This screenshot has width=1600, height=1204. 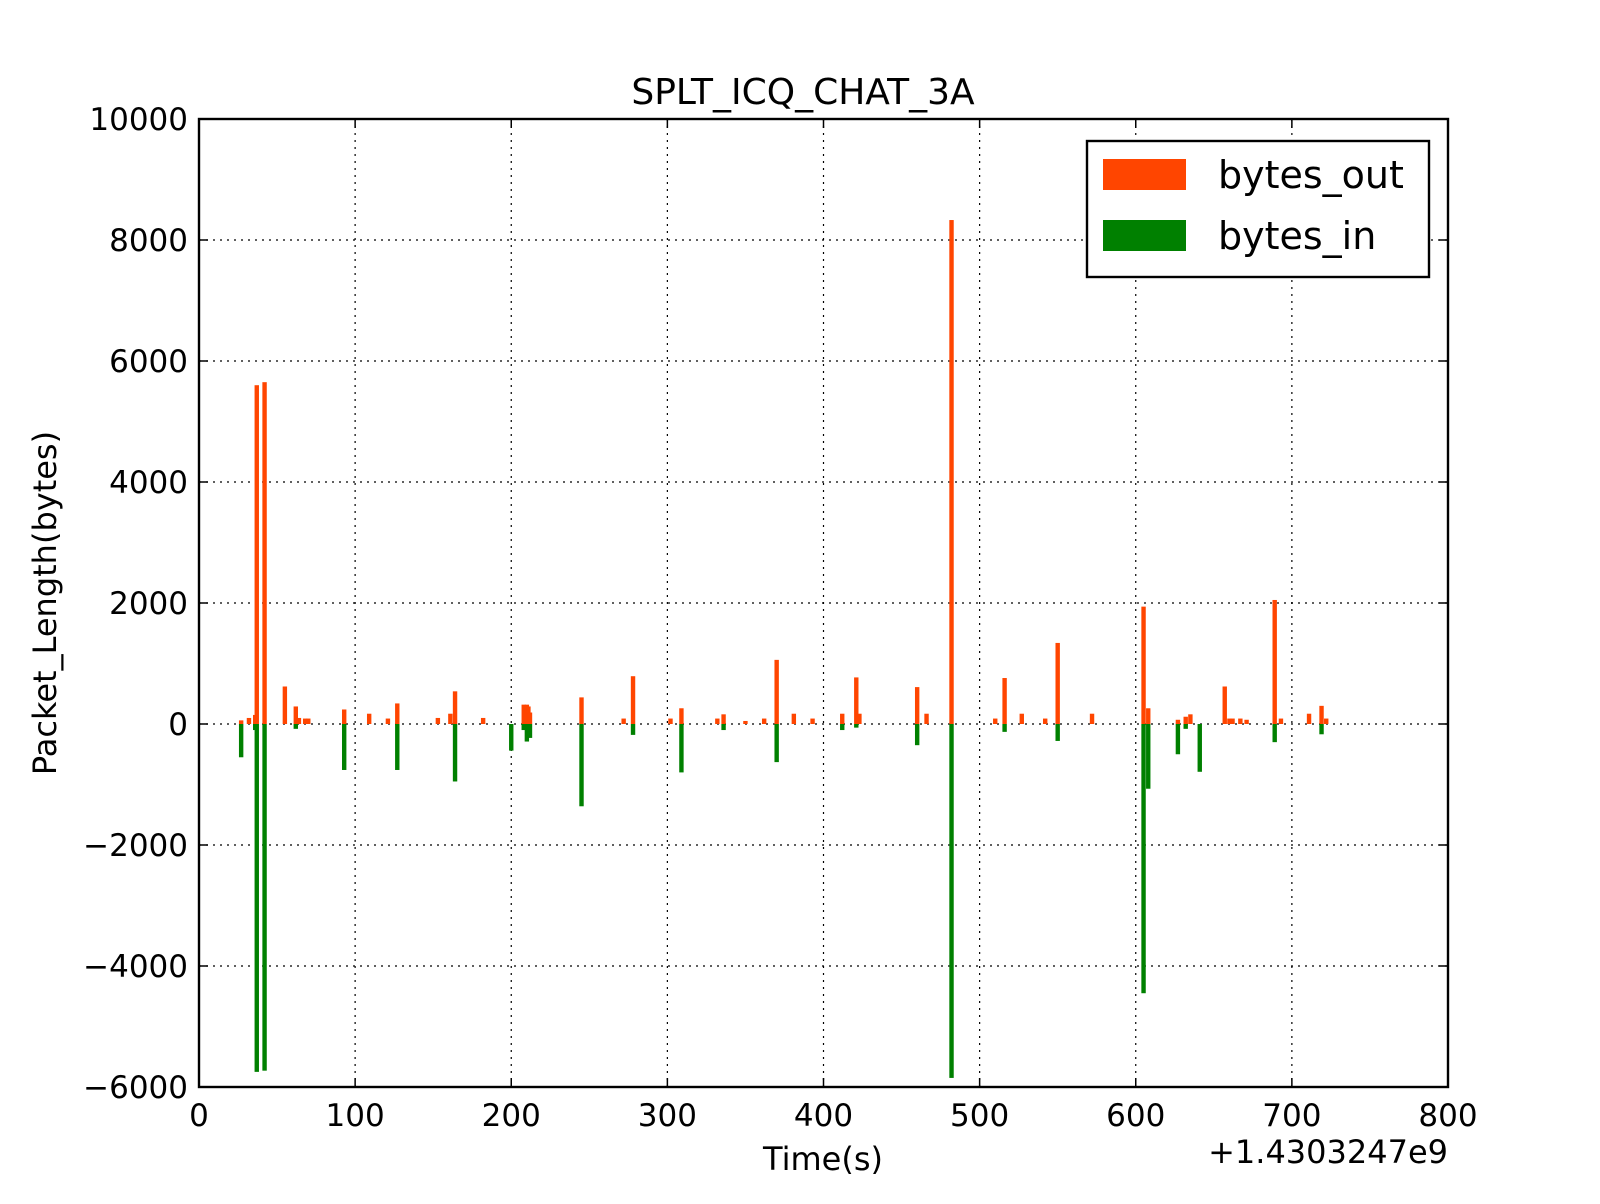 What do you see at coordinates (135, 1088) in the screenshot?
I see `y-tick-label: −6000` at bounding box center [135, 1088].